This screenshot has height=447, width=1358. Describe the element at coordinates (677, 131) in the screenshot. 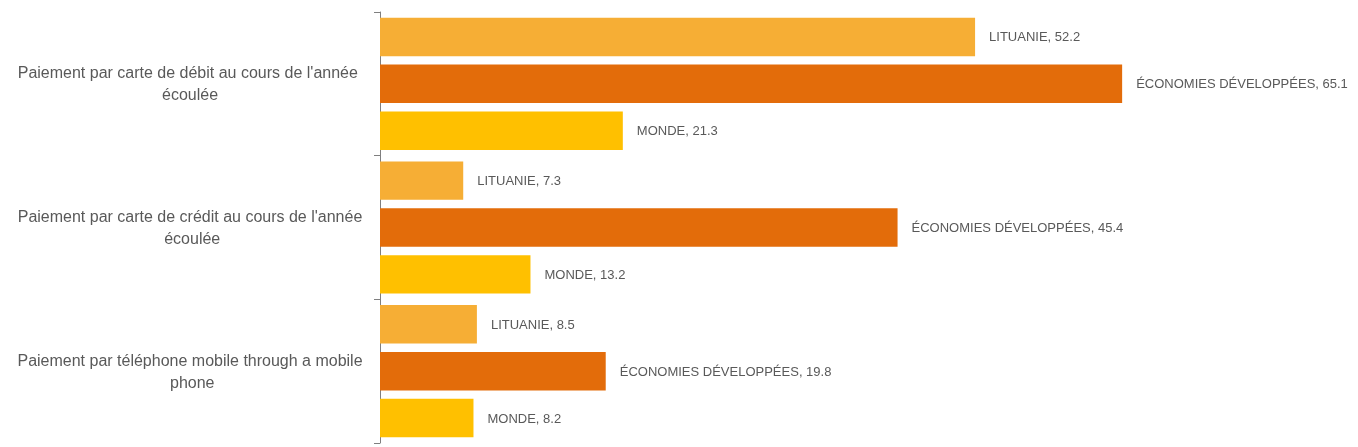

I see `data-label: MONDE, 21.3` at that location.